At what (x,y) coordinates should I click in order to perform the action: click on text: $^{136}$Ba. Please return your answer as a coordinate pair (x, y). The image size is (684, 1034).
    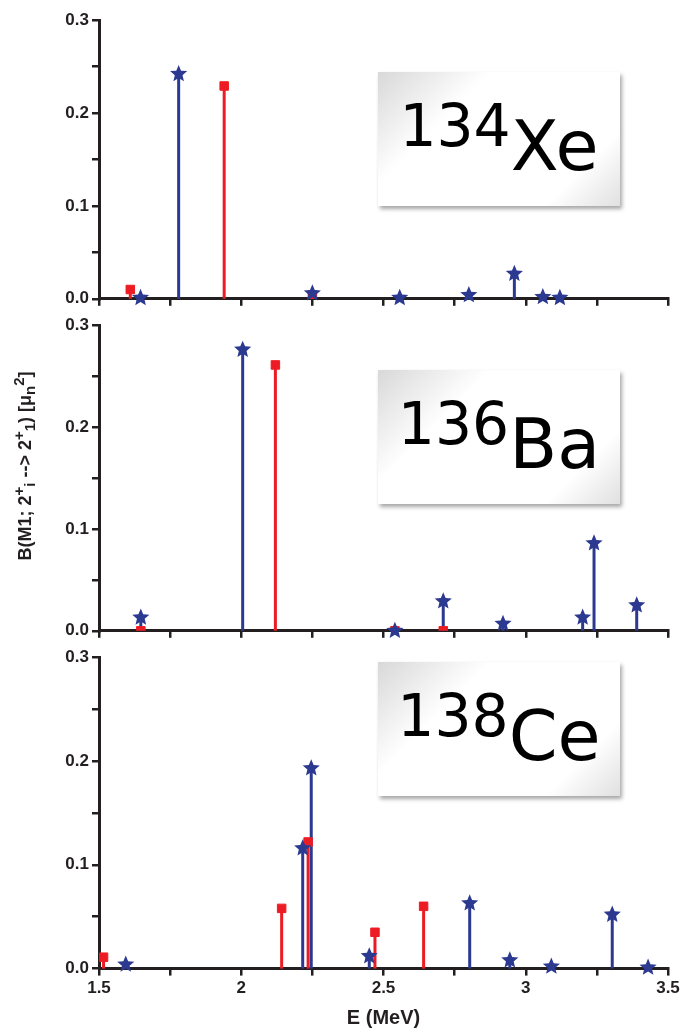
    Looking at the image, I should click on (499, 437).